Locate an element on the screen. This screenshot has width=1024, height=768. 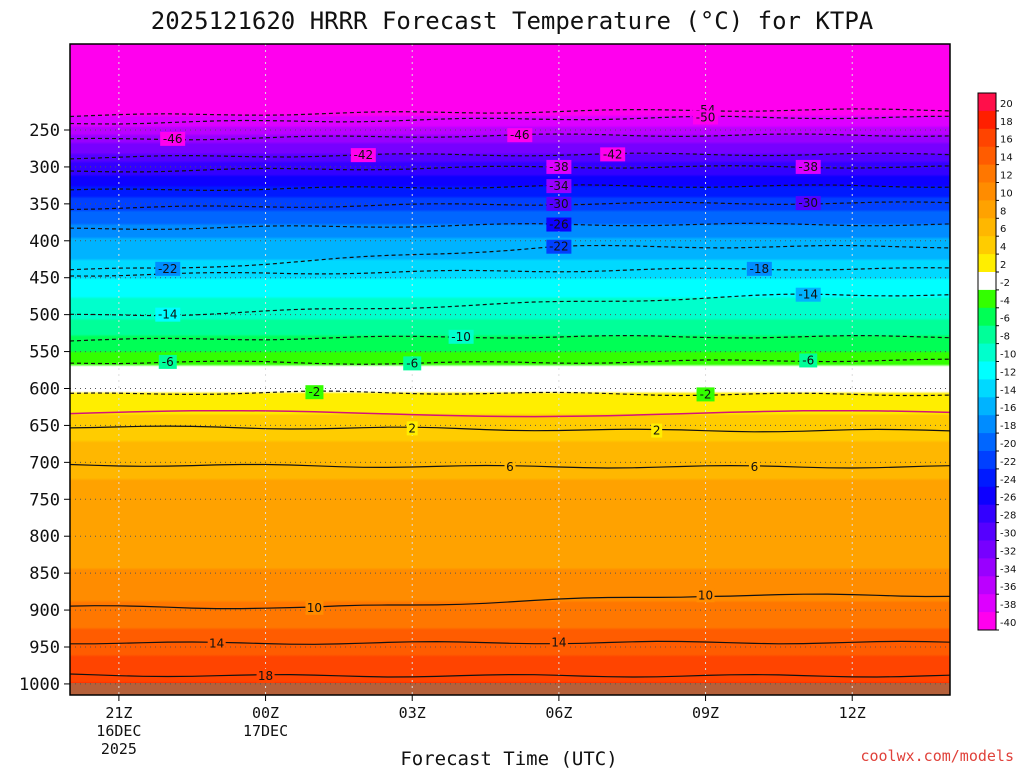
colorbar-label: 16 is located at coordinates (1006, 140).